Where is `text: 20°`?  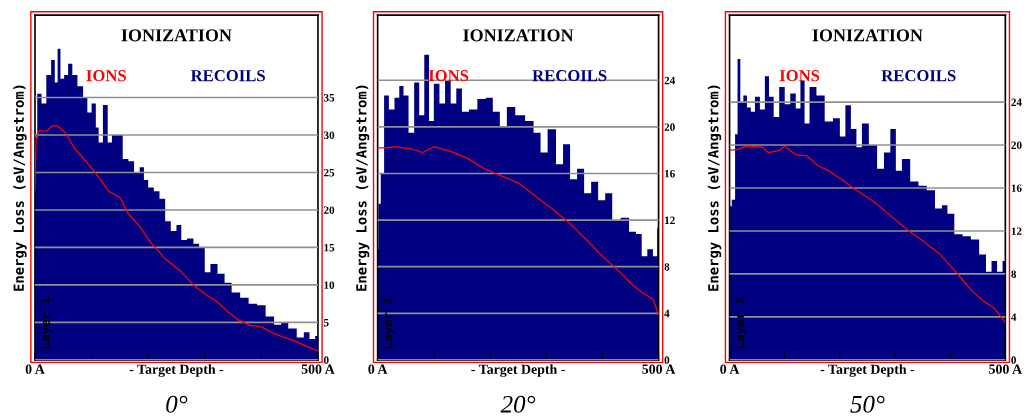 text: 20° is located at coordinates (518, 404).